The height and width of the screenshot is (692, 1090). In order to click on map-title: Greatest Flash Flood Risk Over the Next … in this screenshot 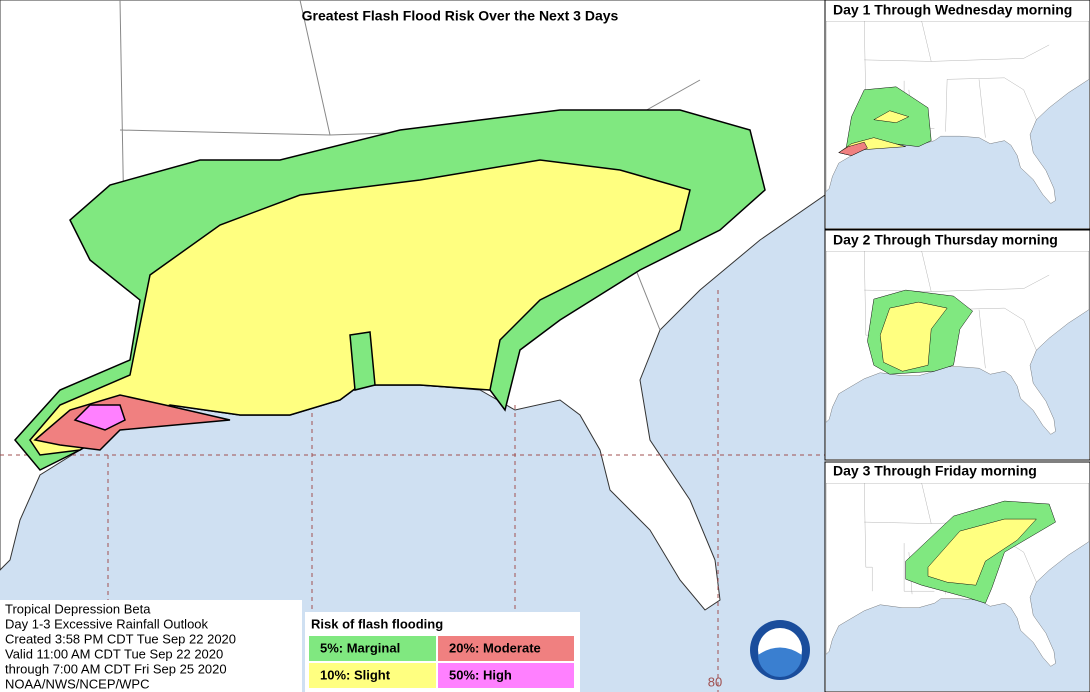, I will do `click(460, 16)`.